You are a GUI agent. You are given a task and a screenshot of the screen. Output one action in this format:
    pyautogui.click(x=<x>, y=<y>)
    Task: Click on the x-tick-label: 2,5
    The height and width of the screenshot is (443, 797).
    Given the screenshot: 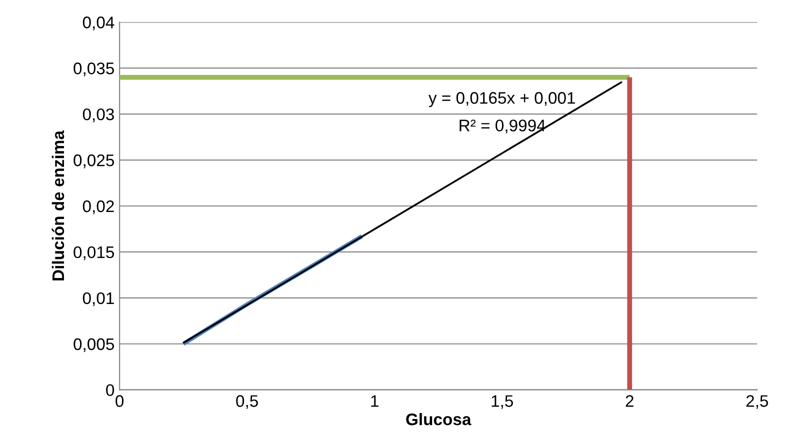 What is the action you would take?
    pyautogui.click(x=757, y=402)
    